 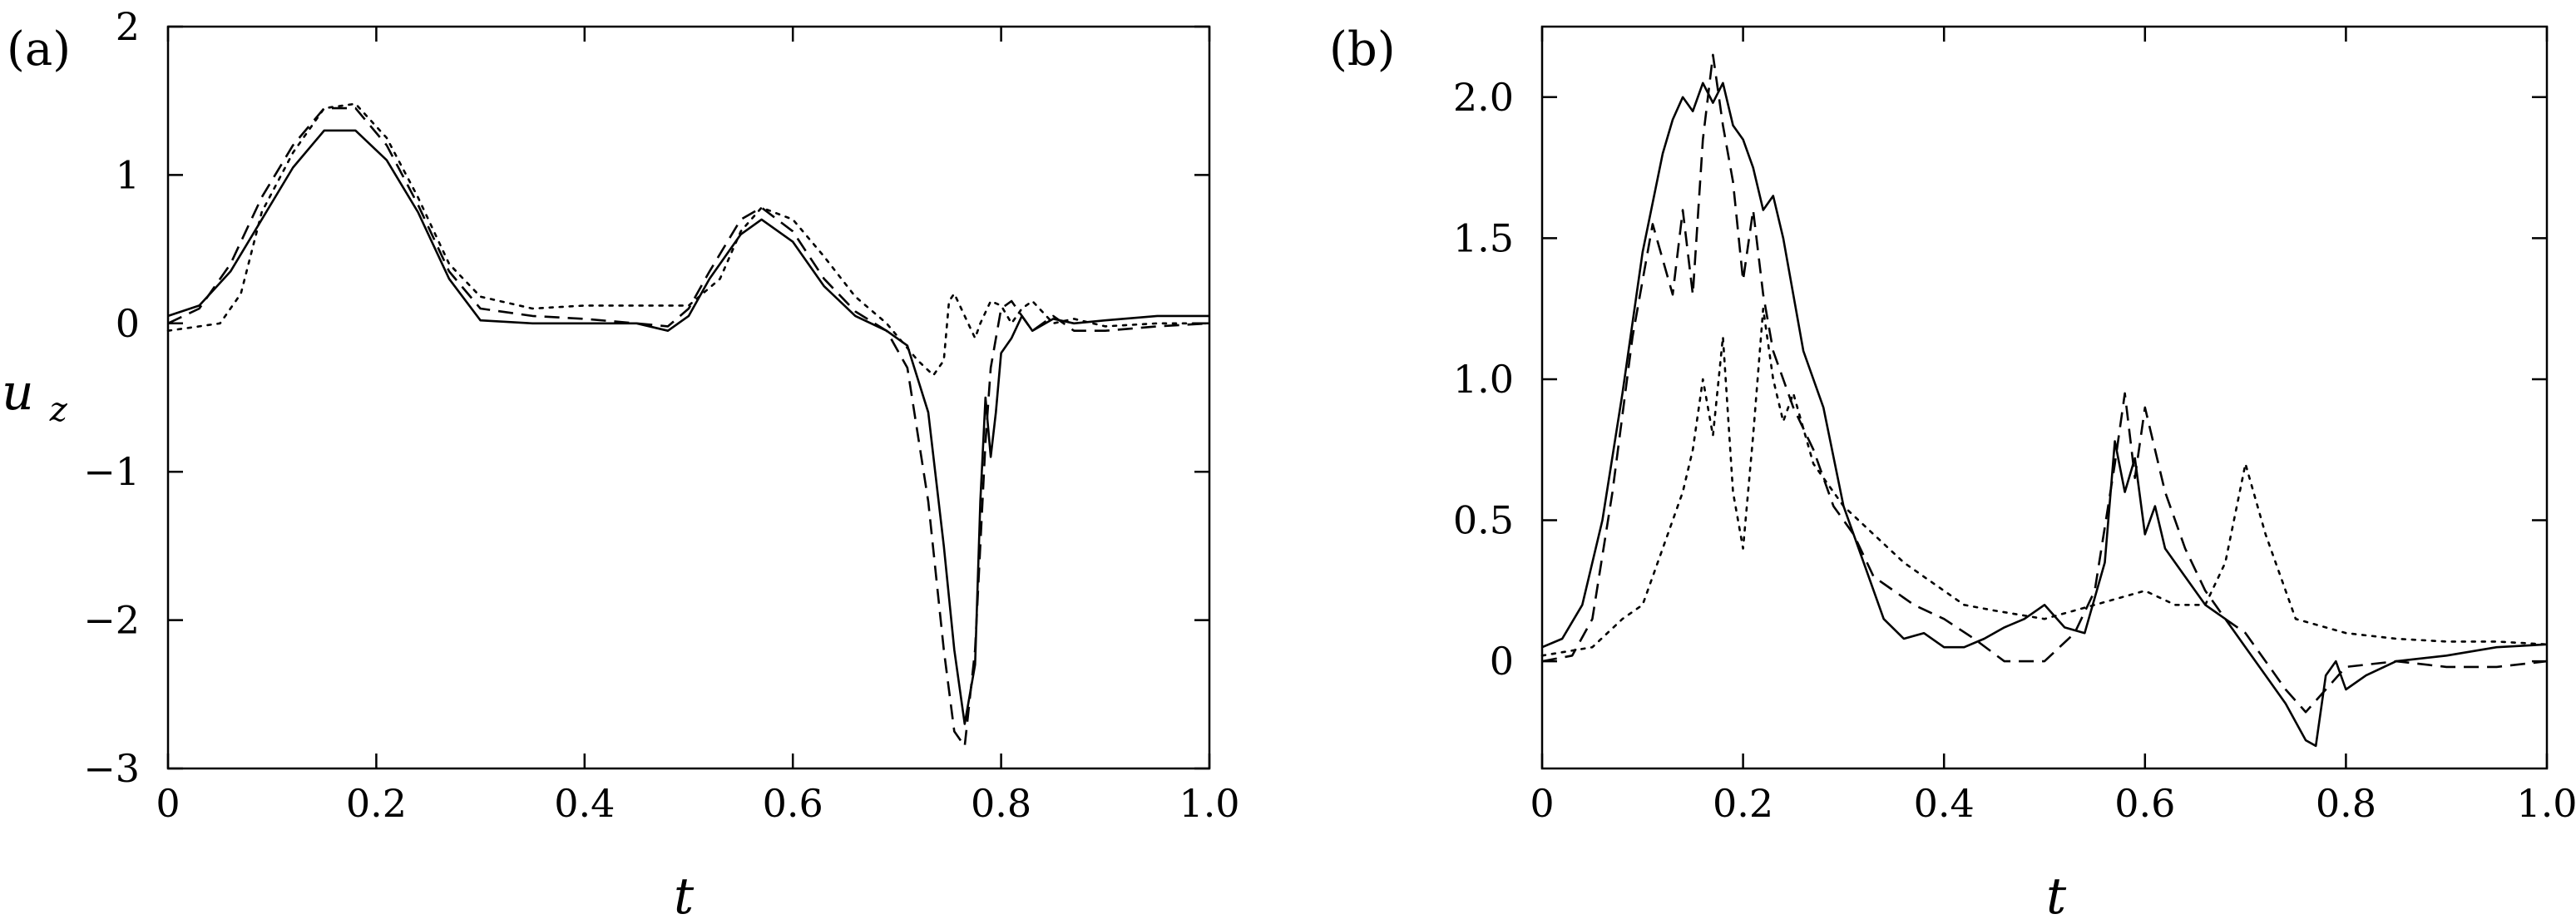 I want to click on panel-label-b: (b), so click(x=1362, y=49).